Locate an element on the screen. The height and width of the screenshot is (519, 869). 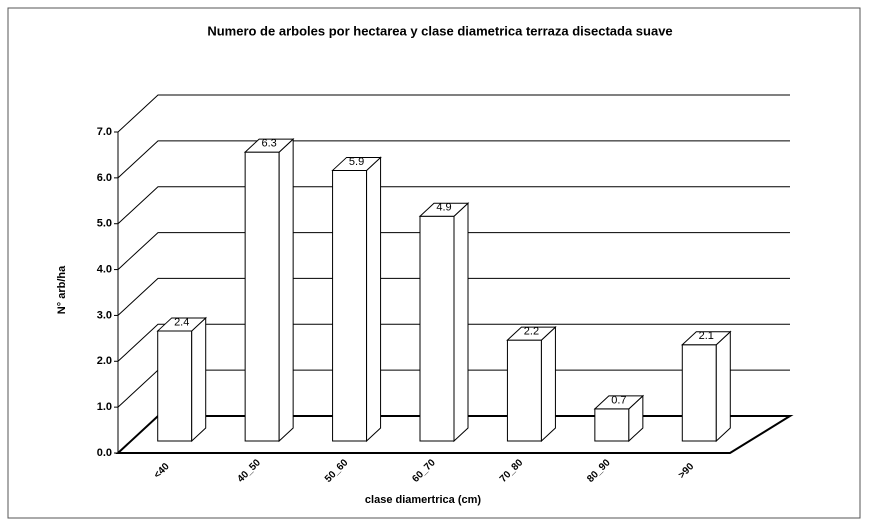
value-label: 2.1 is located at coordinates (706, 336).